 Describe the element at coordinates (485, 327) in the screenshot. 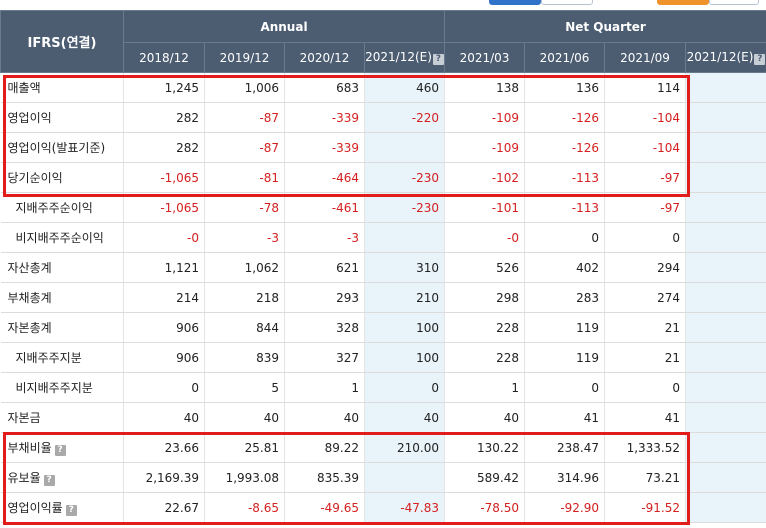

I see `table-cell: 228` at that location.